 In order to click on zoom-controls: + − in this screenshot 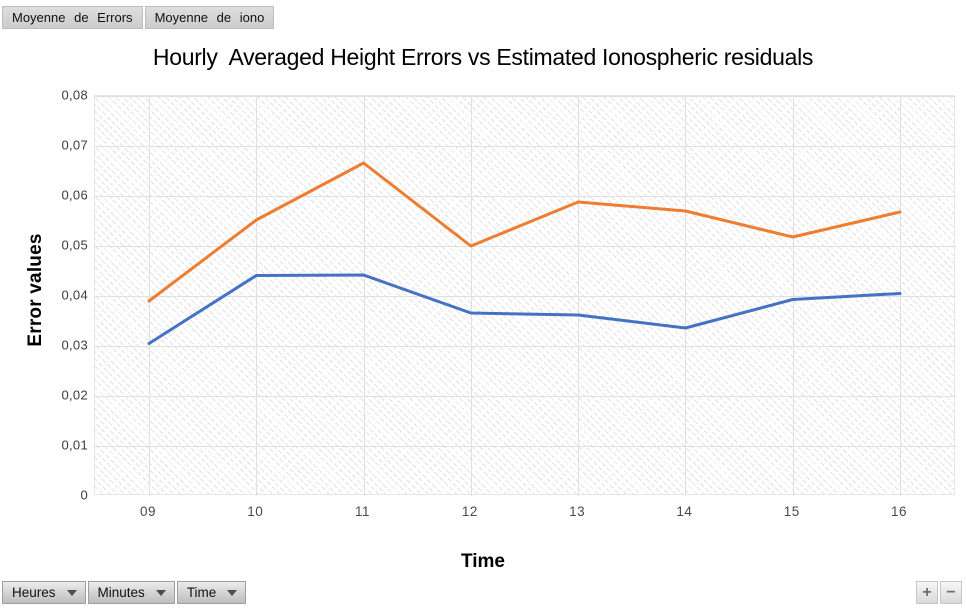, I will do `click(939, 592)`.